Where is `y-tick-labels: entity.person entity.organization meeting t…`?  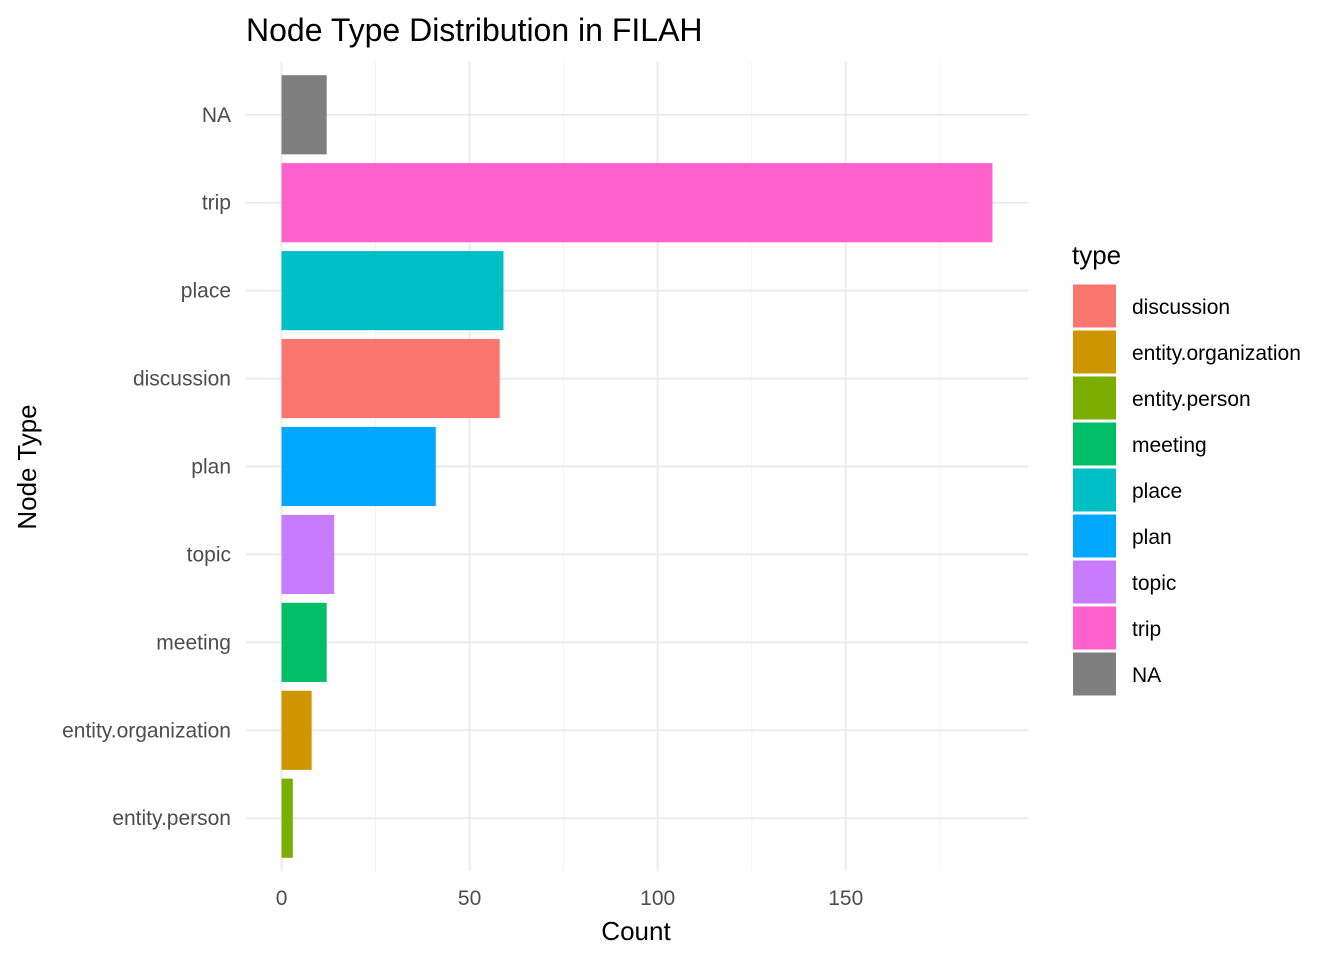 y-tick-labels: entity.person entity.organization meeting t… is located at coordinates (146, 467).